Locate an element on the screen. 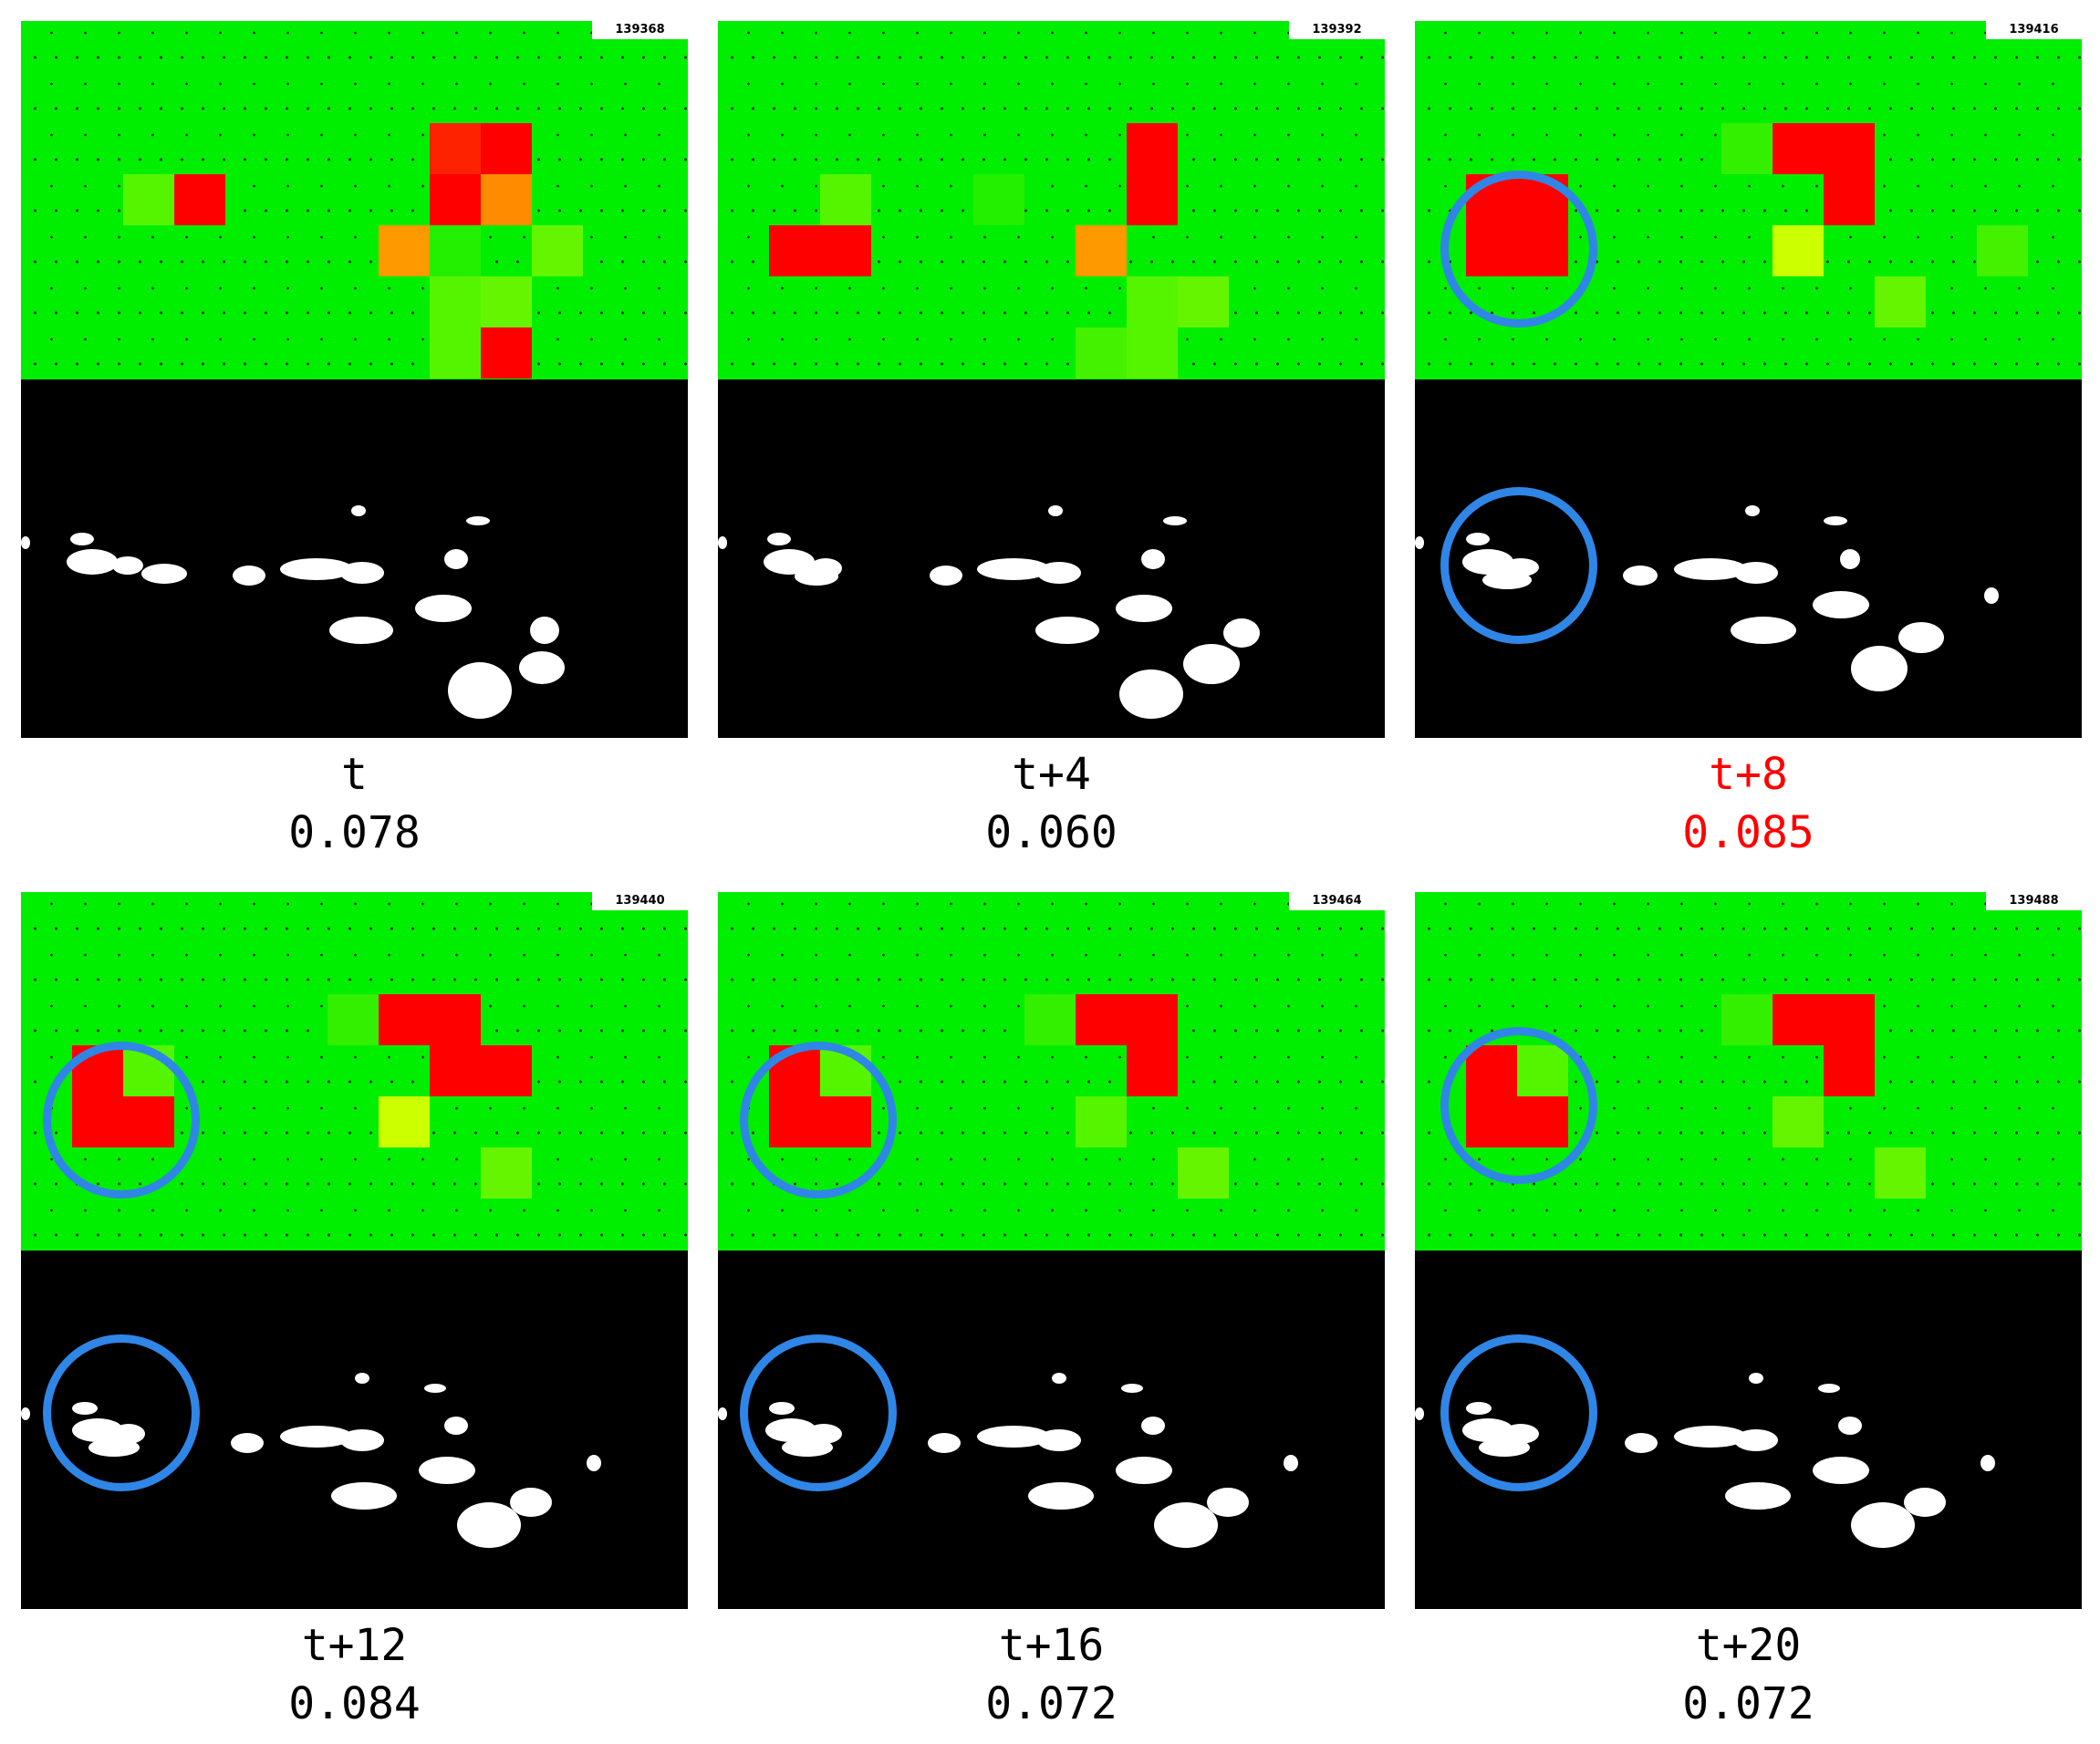 This screenshot has height=1744, width=2100. frame-id-label: 139416 is located at coordinates (2034, 30).